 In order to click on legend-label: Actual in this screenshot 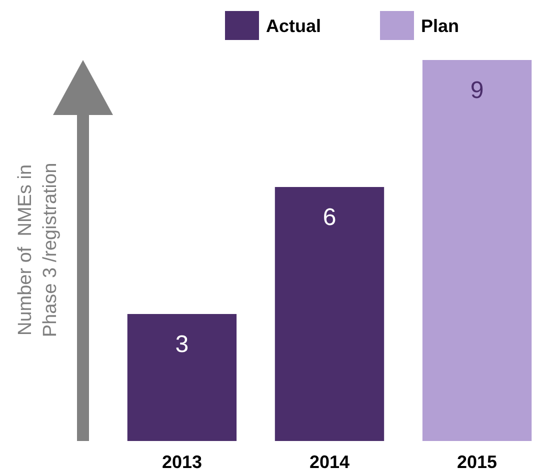, I will do `click(294, 26)`.